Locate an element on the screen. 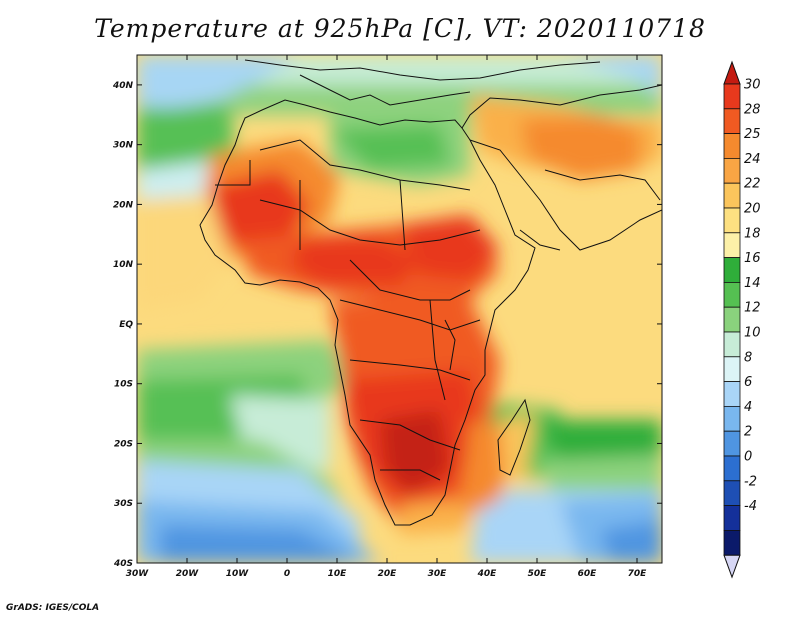 The width and height of the screenshot is (800, 618). lon-tick-label: 0 is located at coordinates (287, 574).